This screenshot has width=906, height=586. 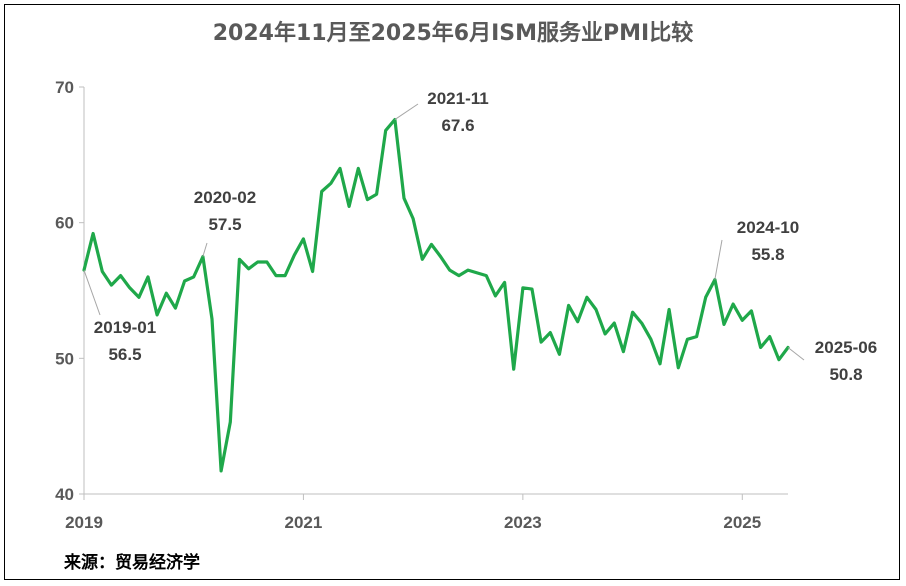 What do you see at coordinates (225, 197) in the screenshot?
I see `annotation-date-label: 2020-02` at bounding box center [225, 197].